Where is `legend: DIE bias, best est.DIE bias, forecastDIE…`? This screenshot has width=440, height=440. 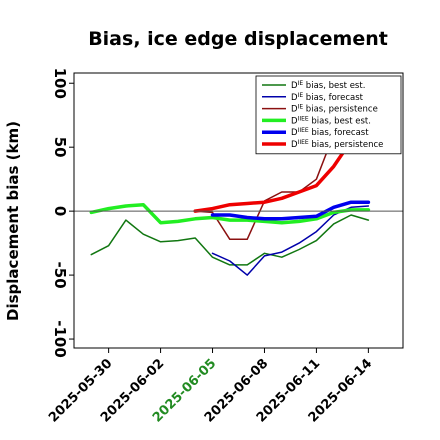 legend: DIE bias, best est.DIE bias, forecastDIE… is located at coordinates (328, 115).